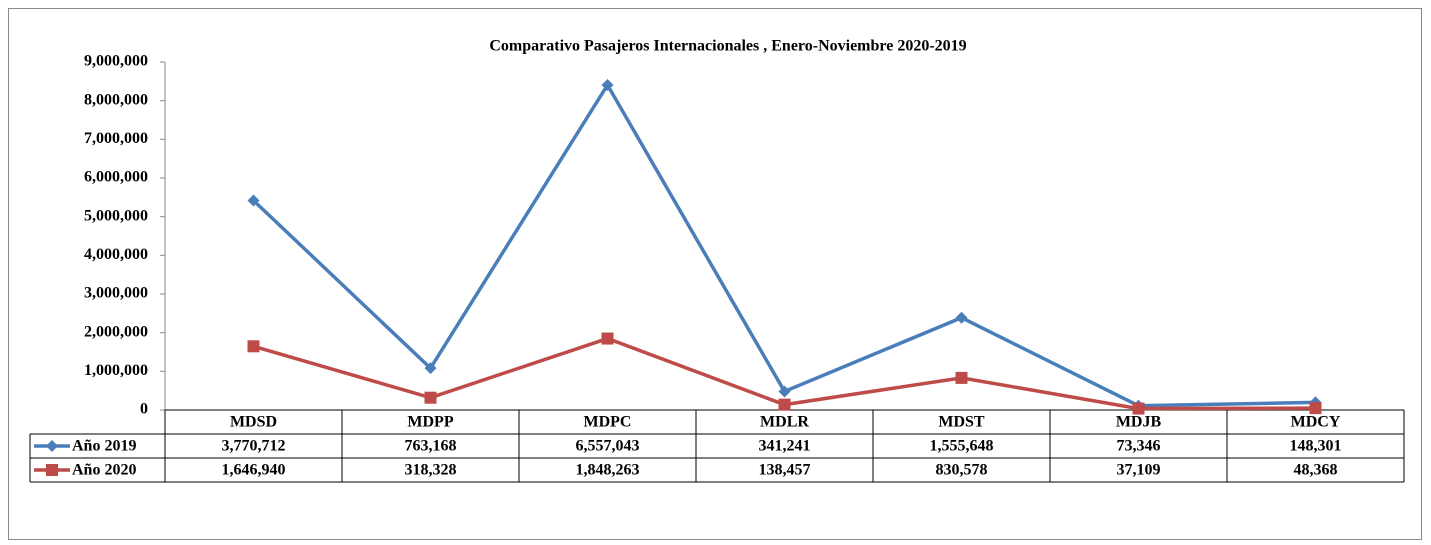 Image resolution: width=1431 pixels, height=545 pixels. What do you see at coordinates (116, 177) in the screenshot?
I see `y-tick-label: 6,000,000` at bounding box center [116, 177].